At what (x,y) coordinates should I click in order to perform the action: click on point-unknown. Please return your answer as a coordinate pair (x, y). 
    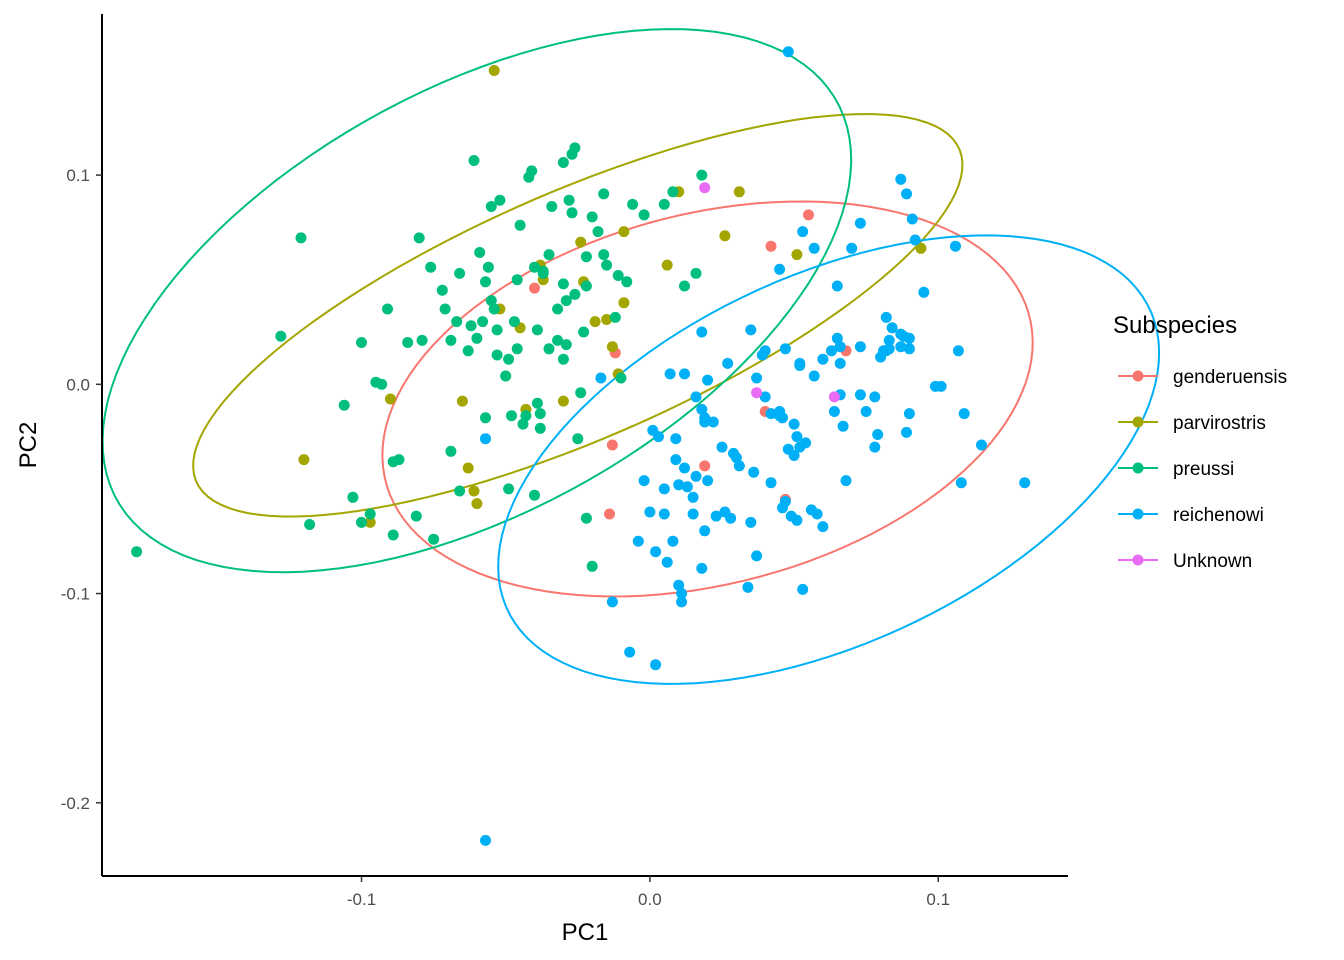
    Looking at the image, I should click on (834, 397).